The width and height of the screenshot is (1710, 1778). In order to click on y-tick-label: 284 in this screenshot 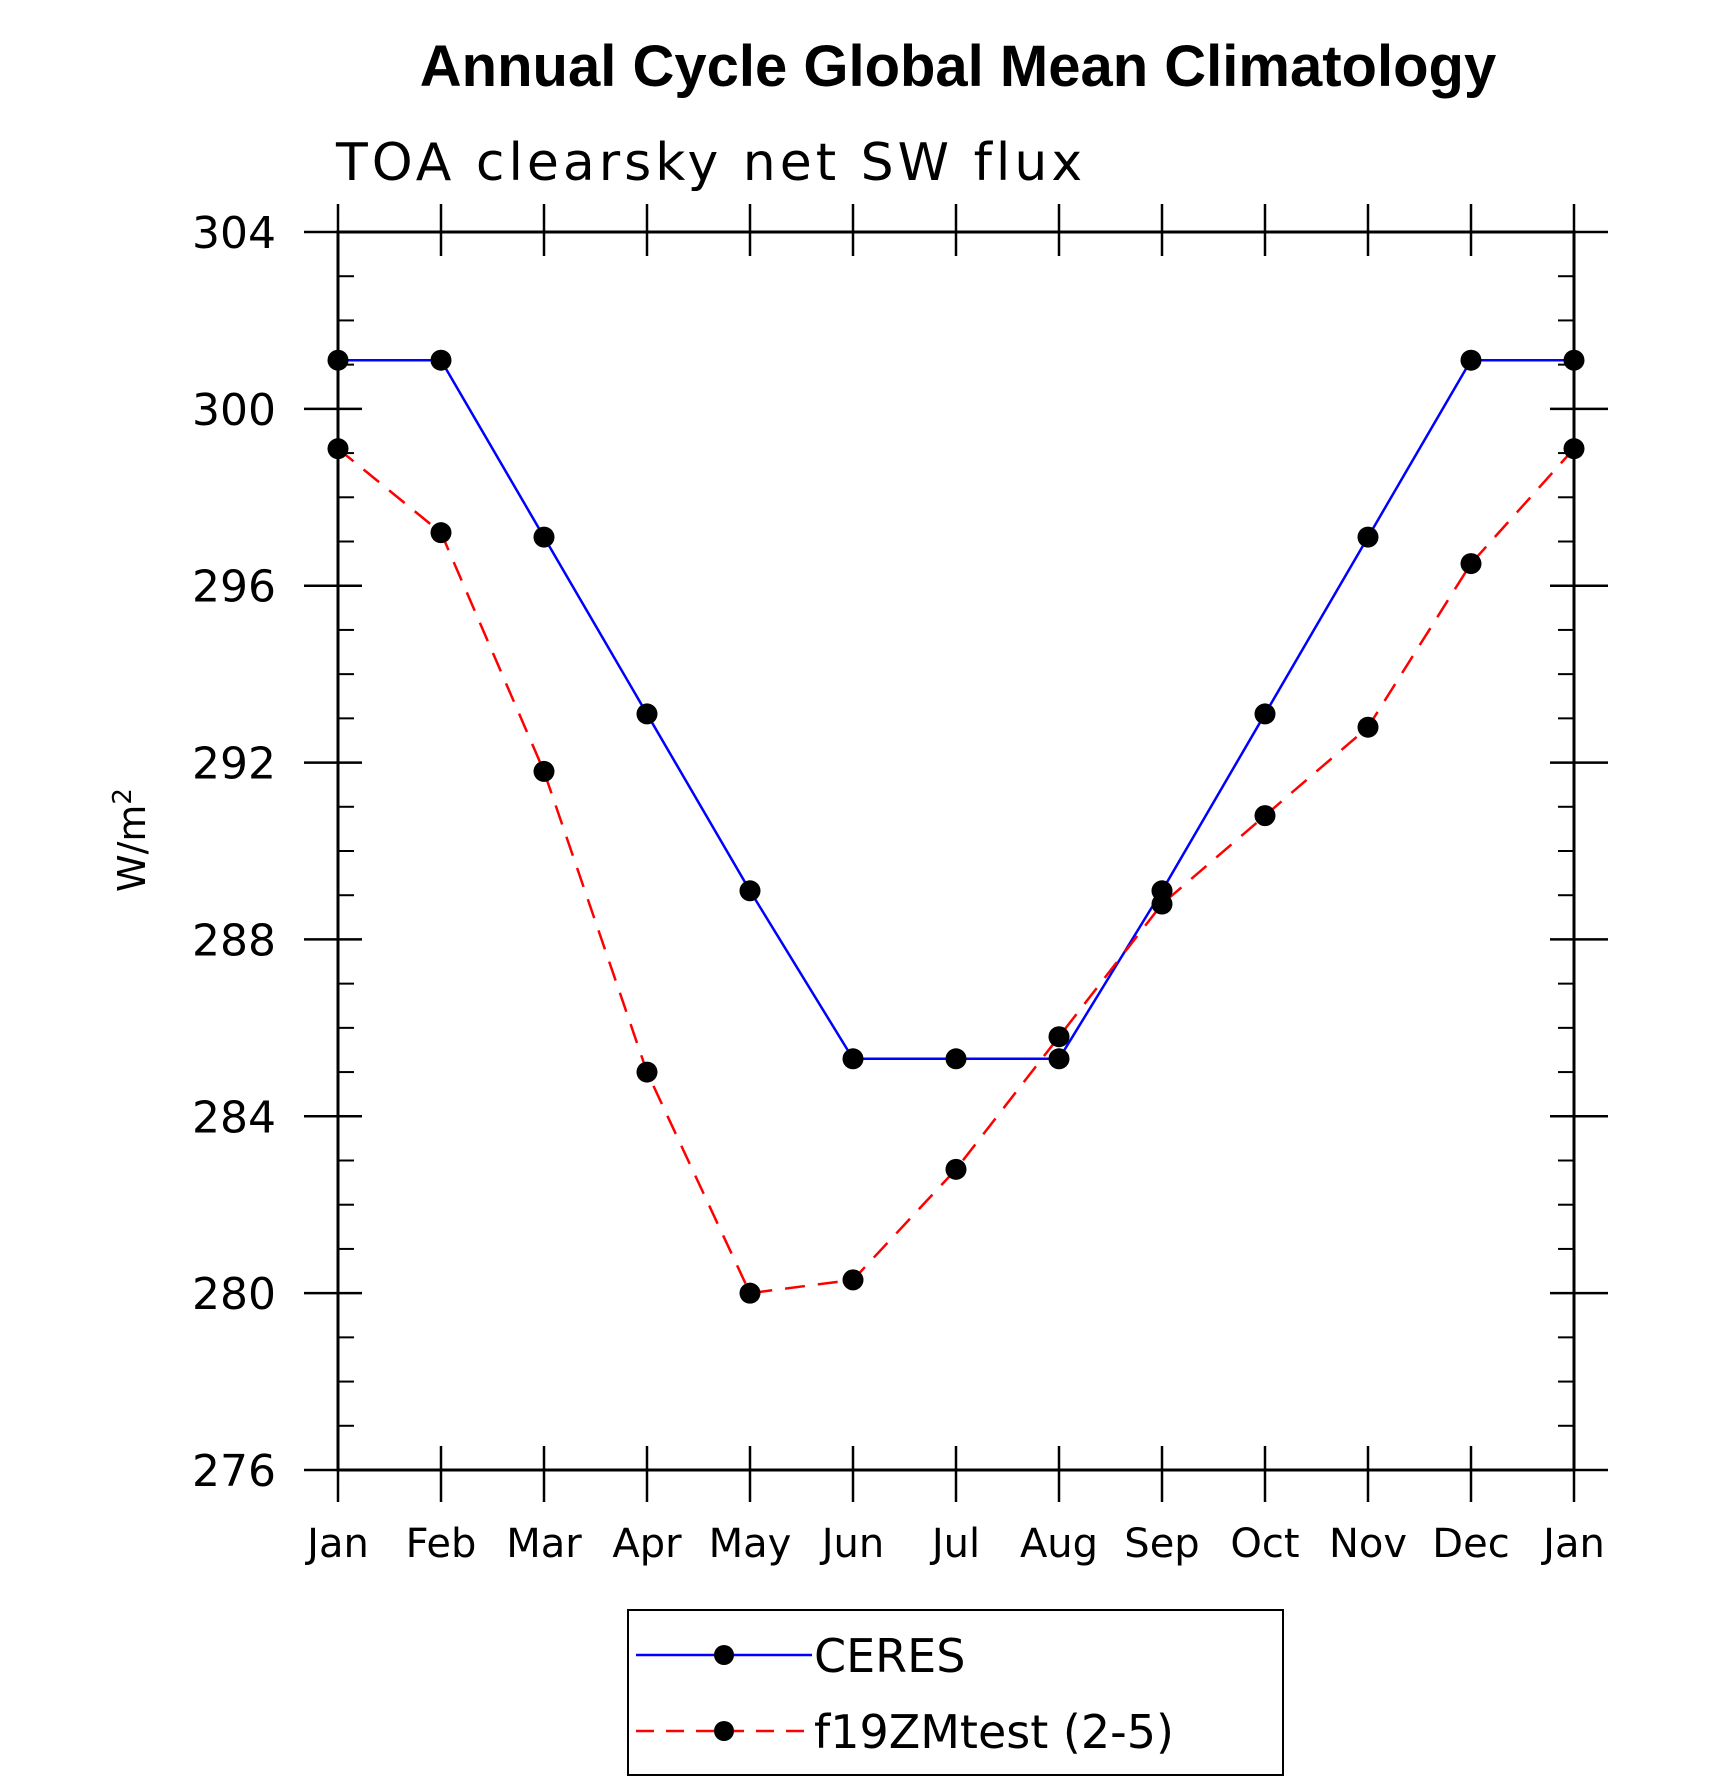, I will do `click(234, 1117)`.